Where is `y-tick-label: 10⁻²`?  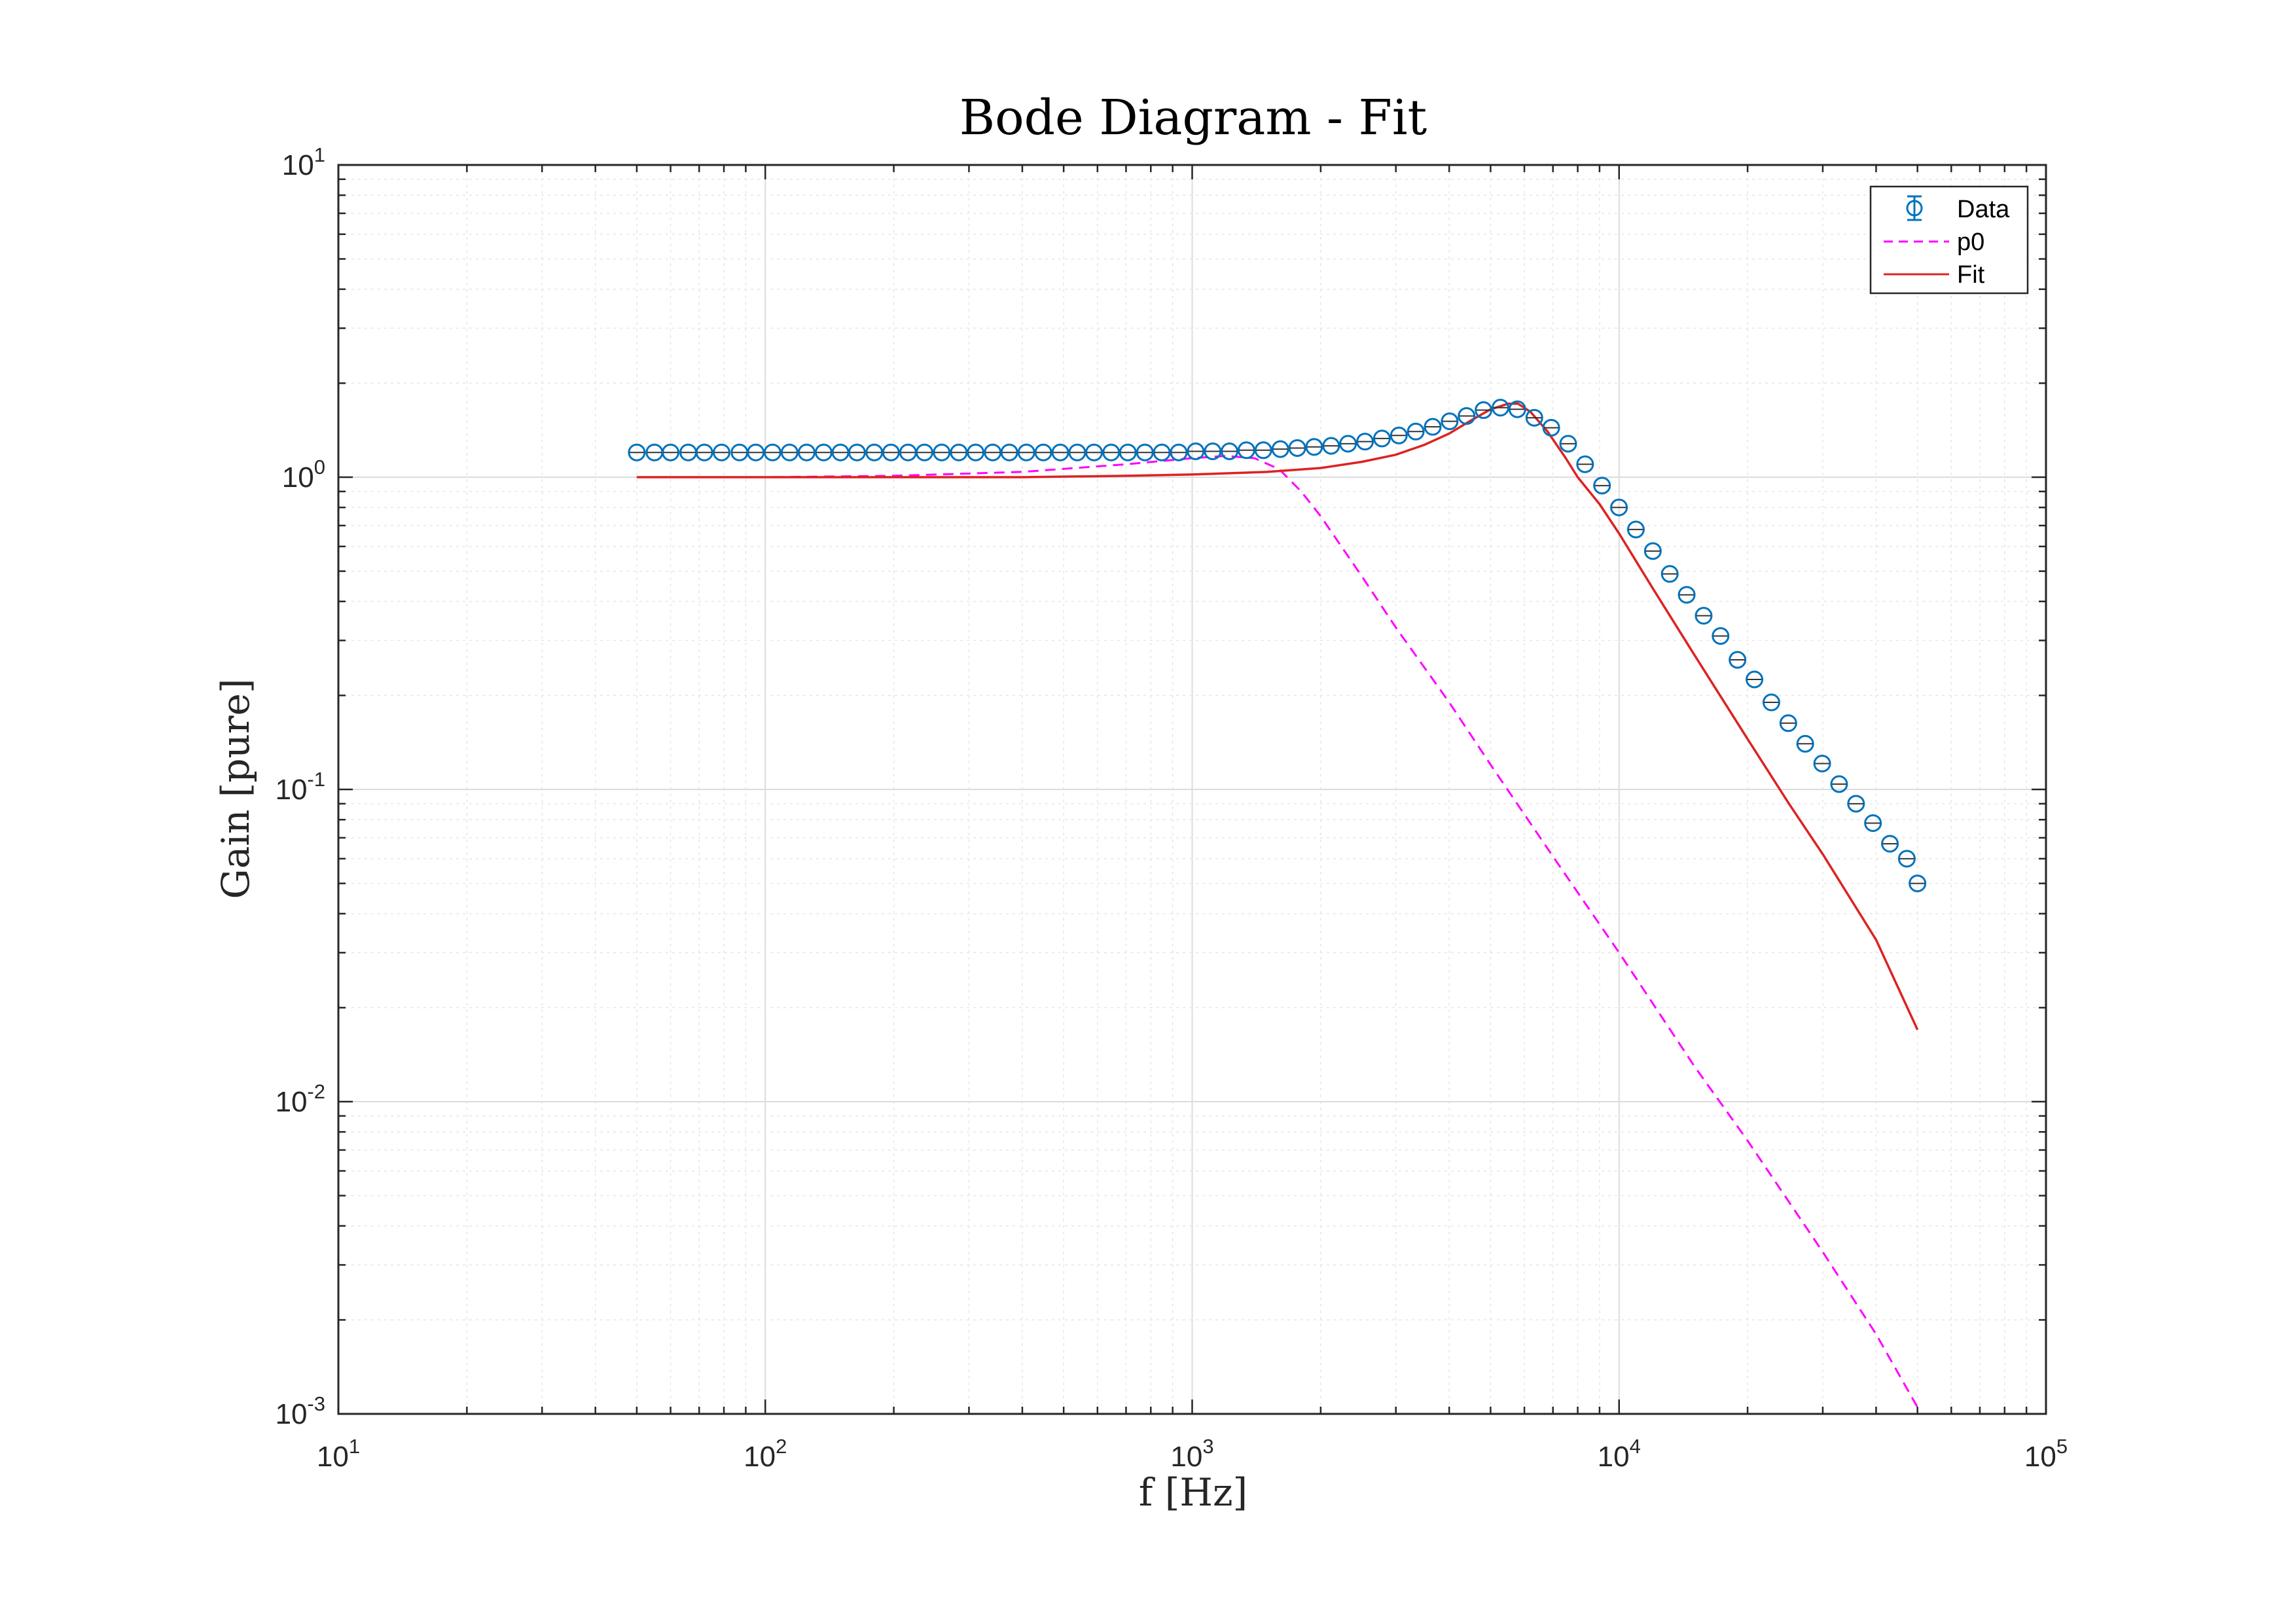 y-tick-label: 10⁻² is located at coordinates (300, 1099).